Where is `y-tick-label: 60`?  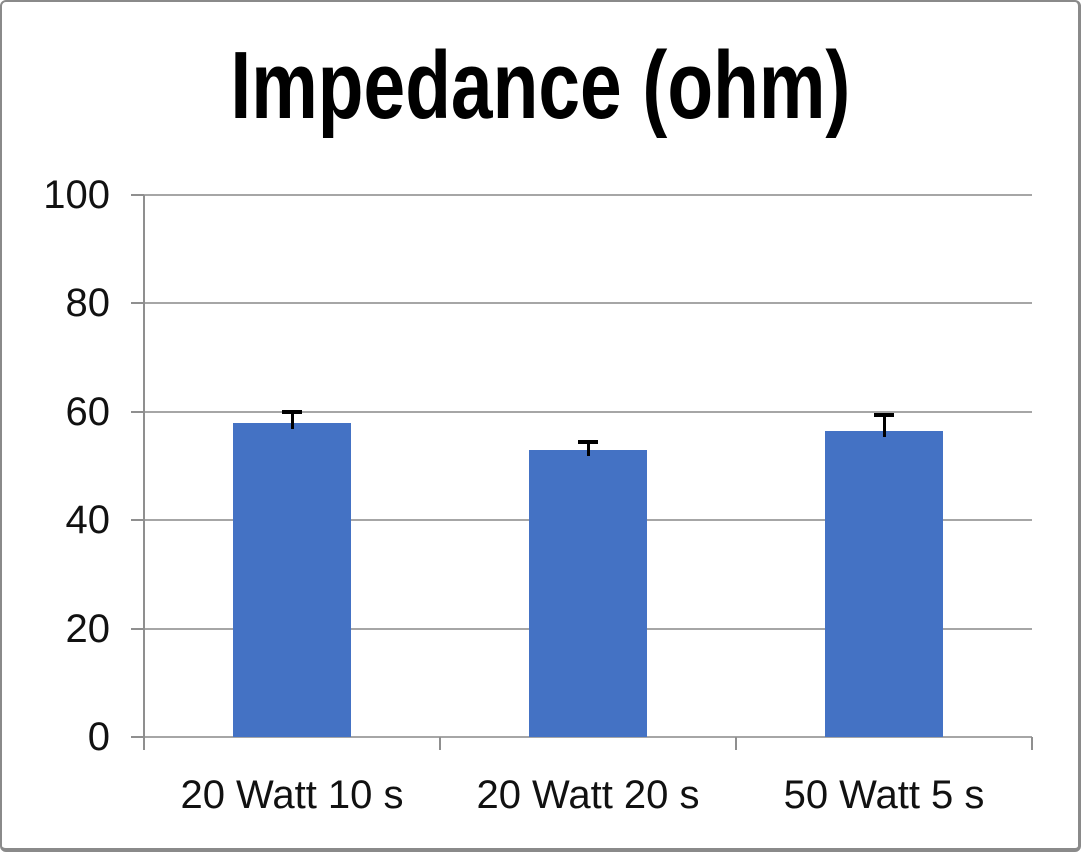
y-tick-label: 60 is located at coordinates (88, 411).